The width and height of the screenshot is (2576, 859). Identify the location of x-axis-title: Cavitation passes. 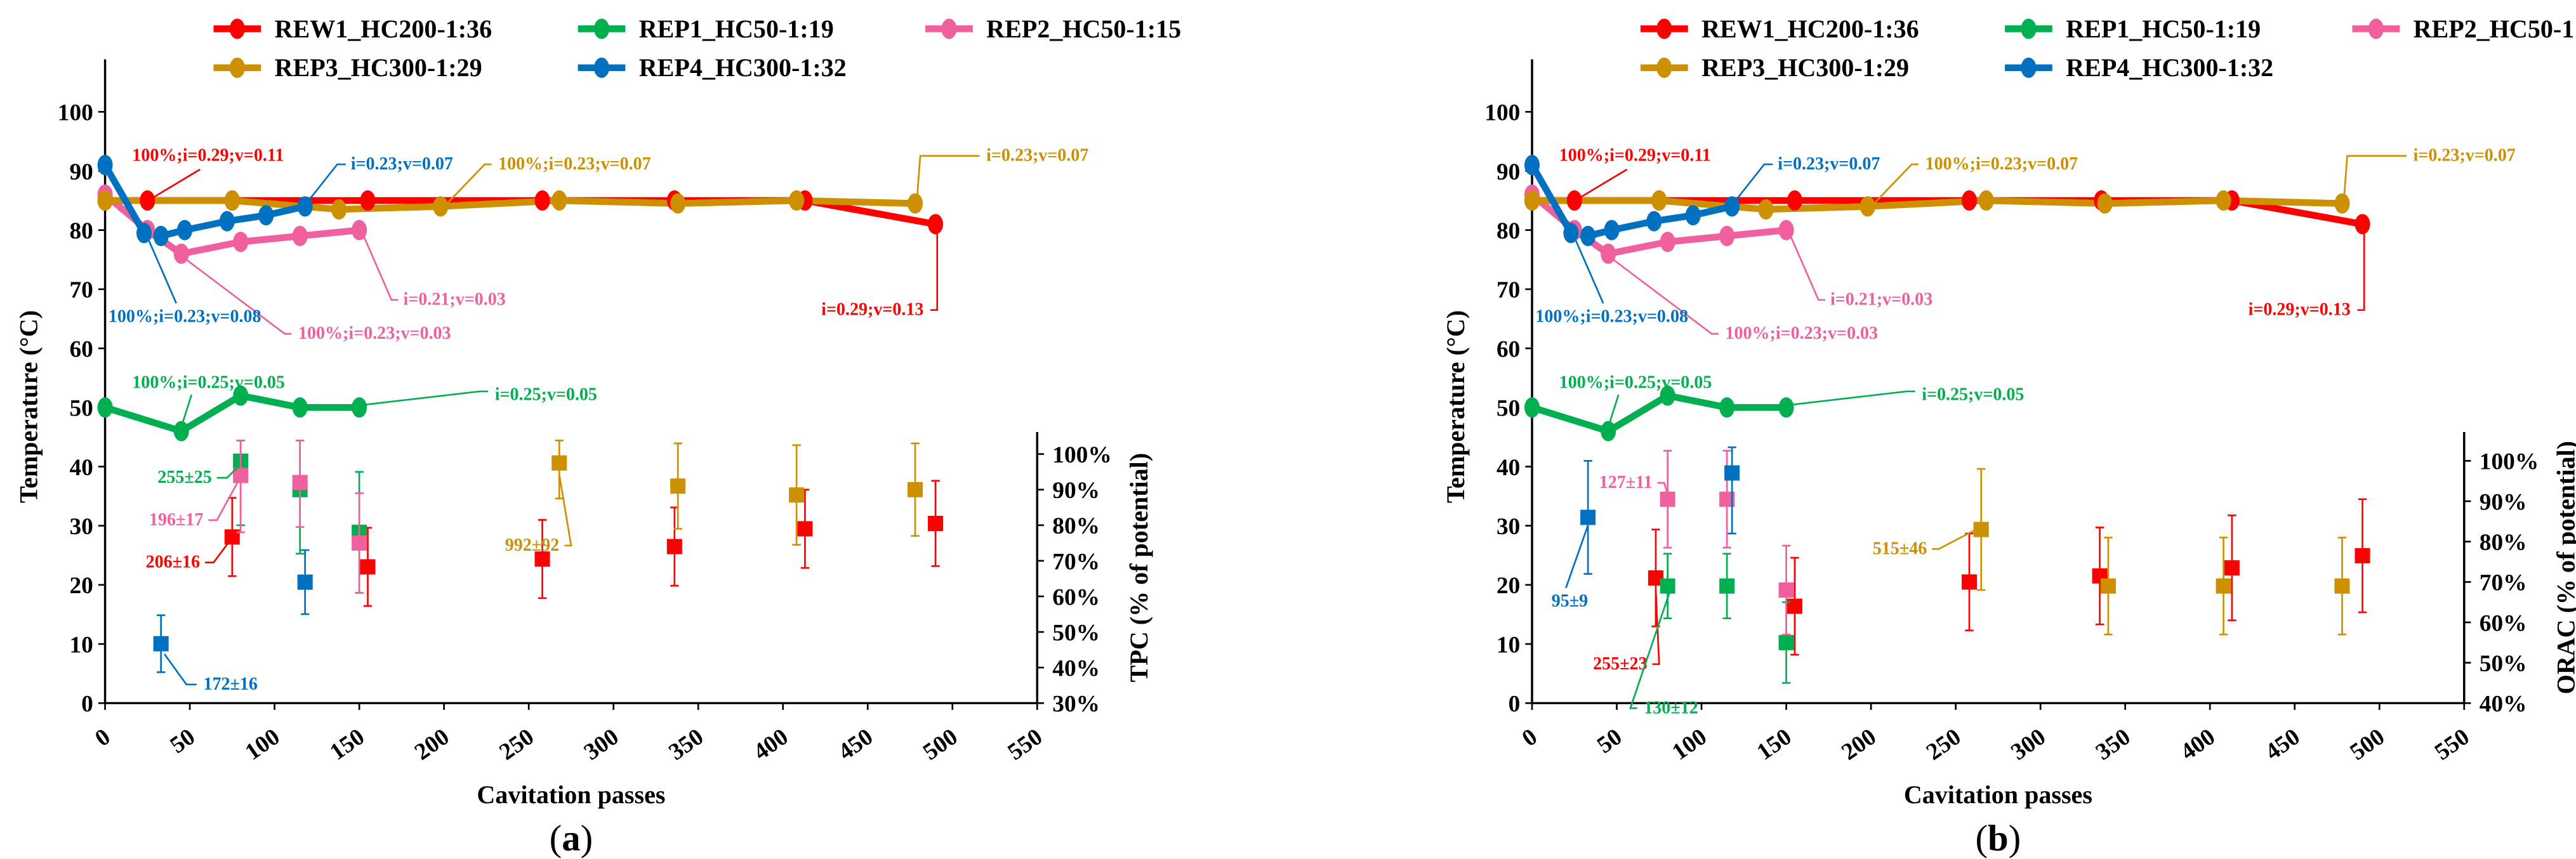
(571, 794).